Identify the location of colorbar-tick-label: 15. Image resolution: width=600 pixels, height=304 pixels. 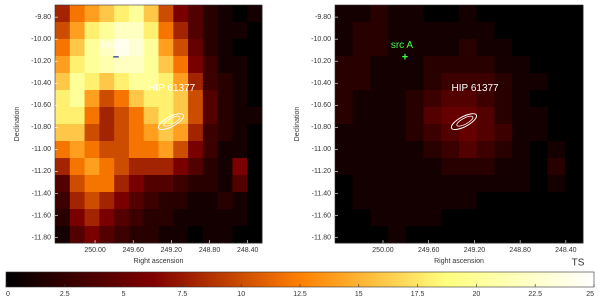
(359, 294).